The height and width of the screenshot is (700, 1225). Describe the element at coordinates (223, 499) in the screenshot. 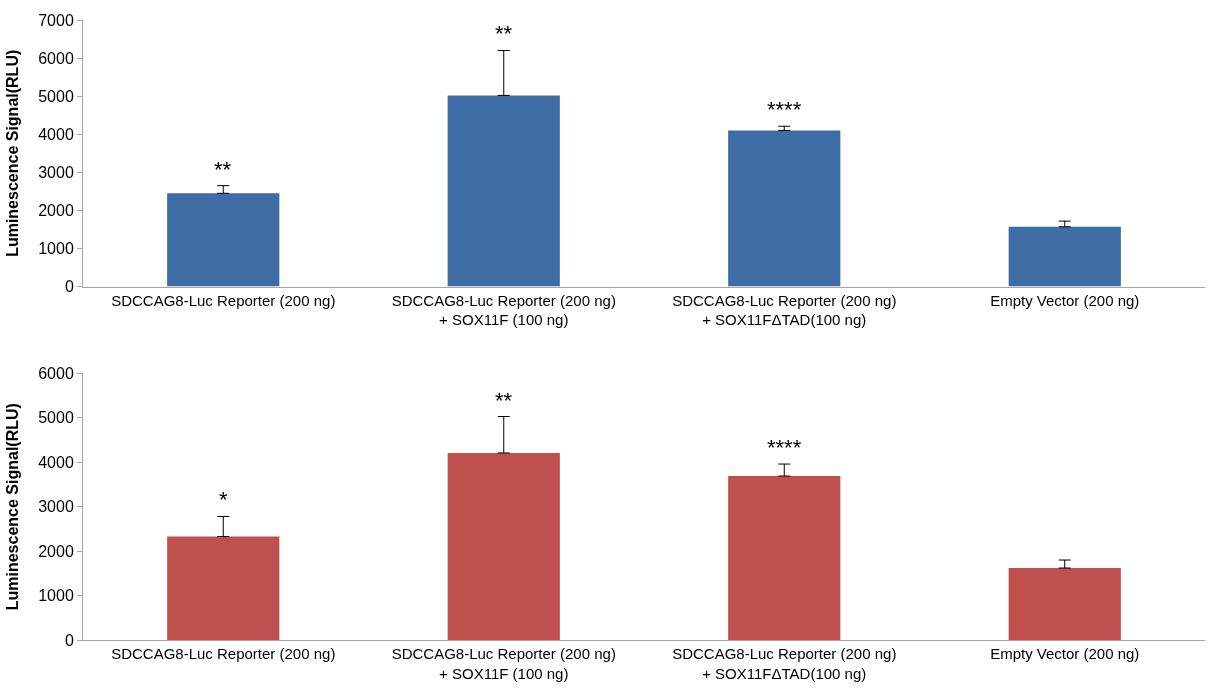

I see `annotation: *` at that location.